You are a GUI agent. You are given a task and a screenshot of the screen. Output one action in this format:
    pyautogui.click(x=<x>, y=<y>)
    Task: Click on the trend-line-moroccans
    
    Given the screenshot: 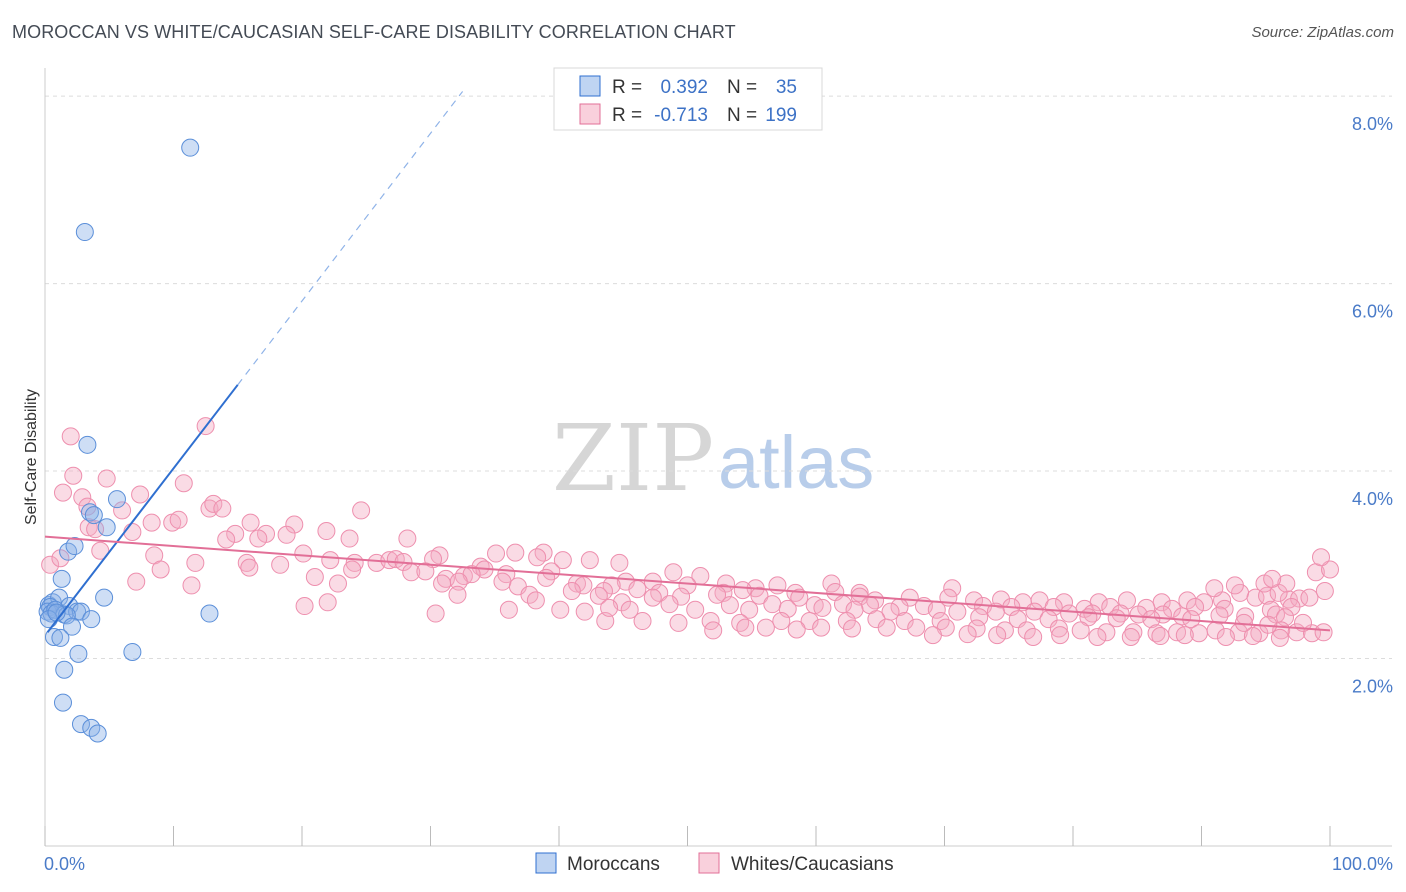 What is the action you would take?
    pyautogui.click(x=142, y=508)
    